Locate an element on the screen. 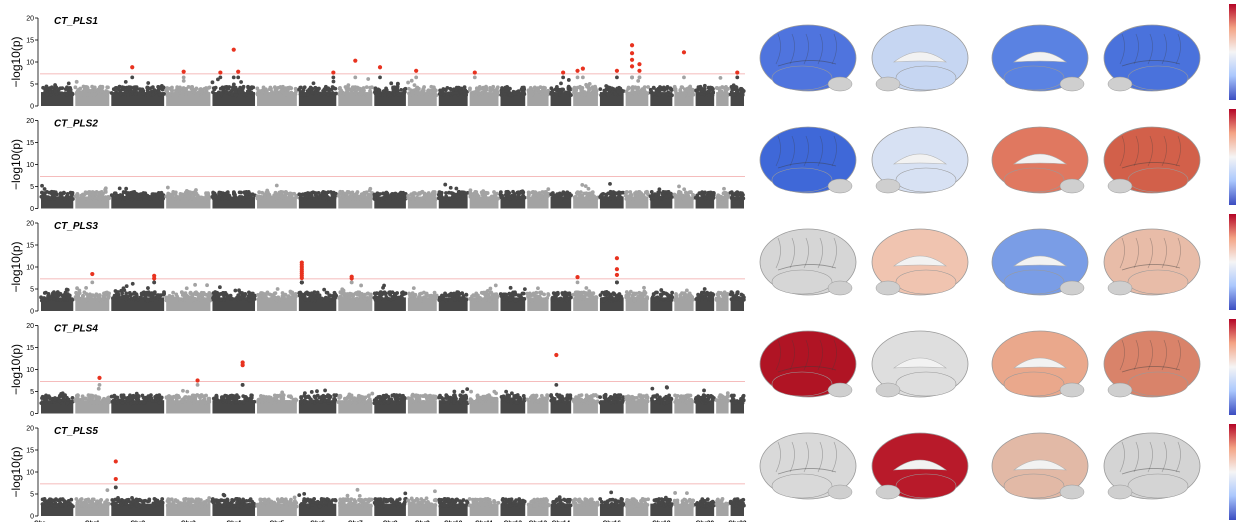 The image size is (1238, 522). y-tick-label: 0 is located at coordinates (32, 414).